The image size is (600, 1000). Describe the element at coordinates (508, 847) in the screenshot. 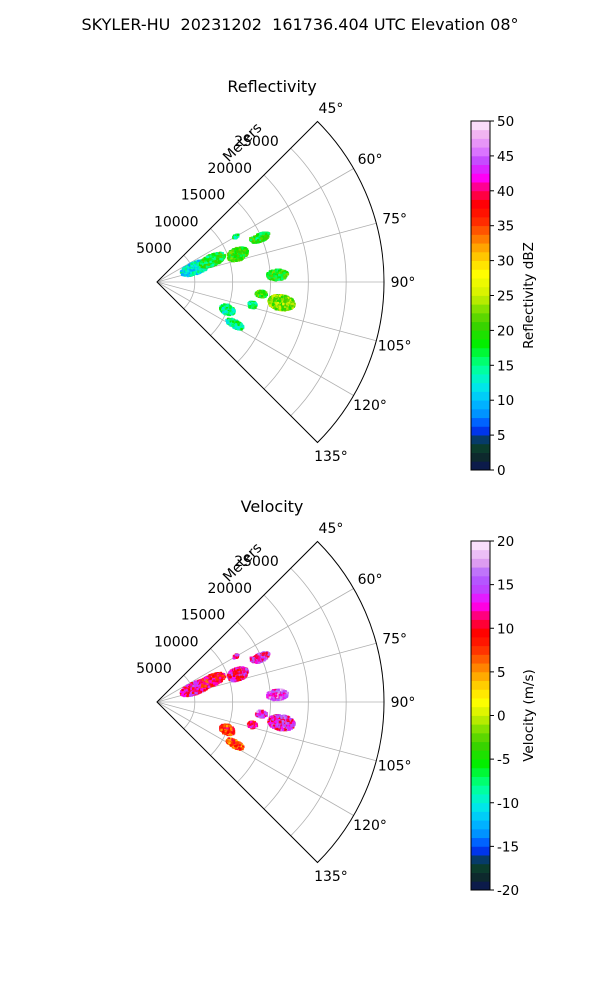

I see `colorbar-tick-label: -15` at that location.